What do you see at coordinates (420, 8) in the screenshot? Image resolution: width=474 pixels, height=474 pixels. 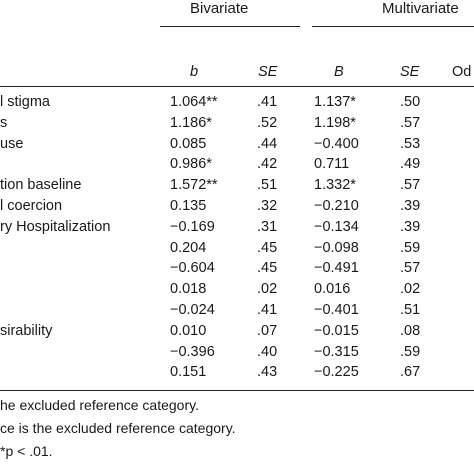 I see `multivariate-header: Multivariate` at bounding box center [420, 8].